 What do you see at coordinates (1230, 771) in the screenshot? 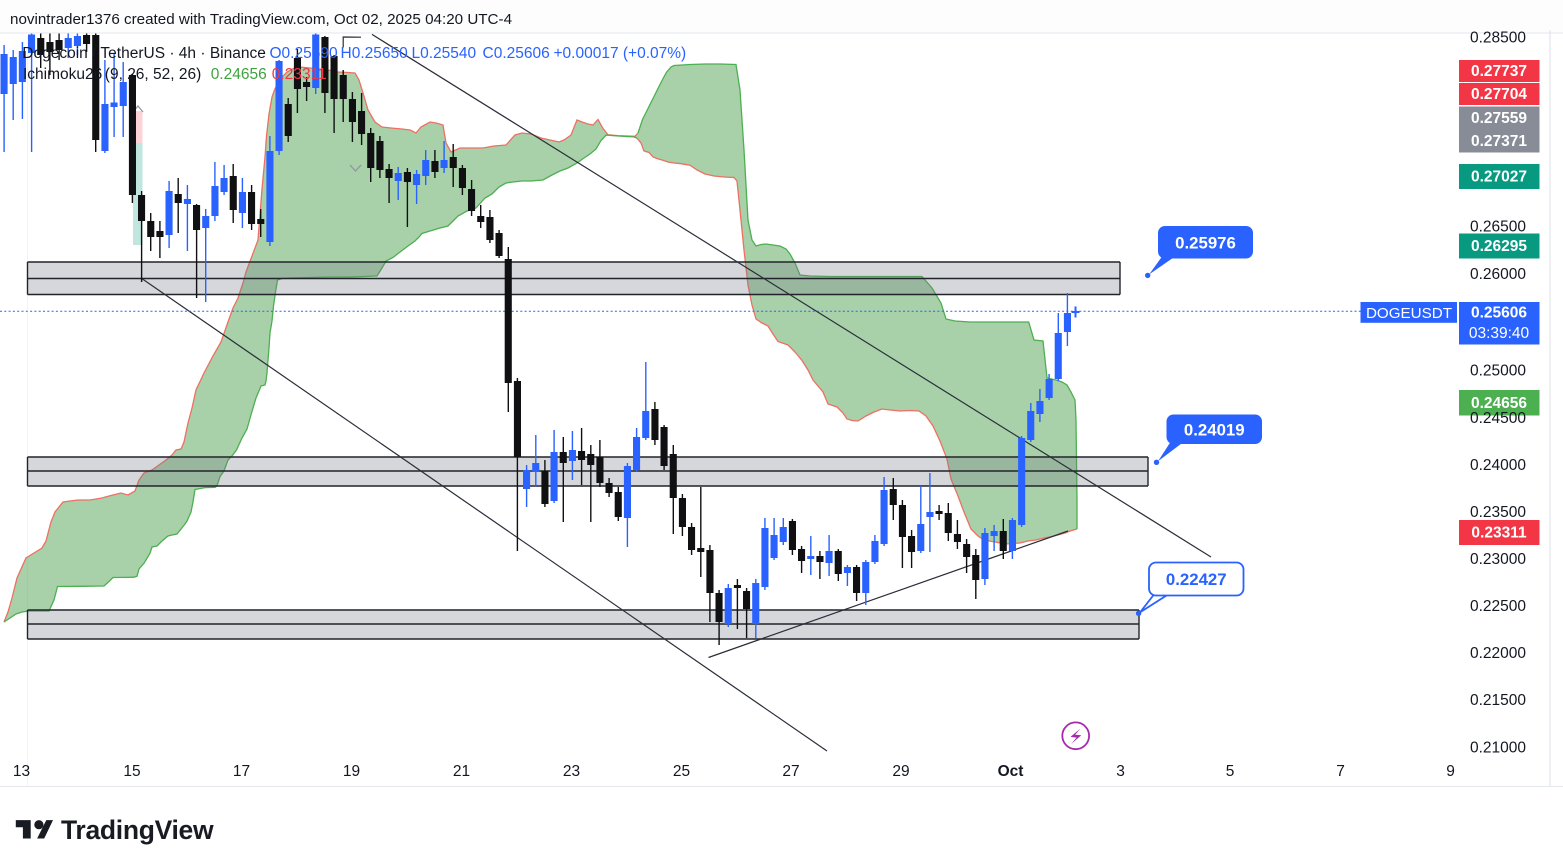
I see `svg-text: 5` at bounding box center [1230, 771].